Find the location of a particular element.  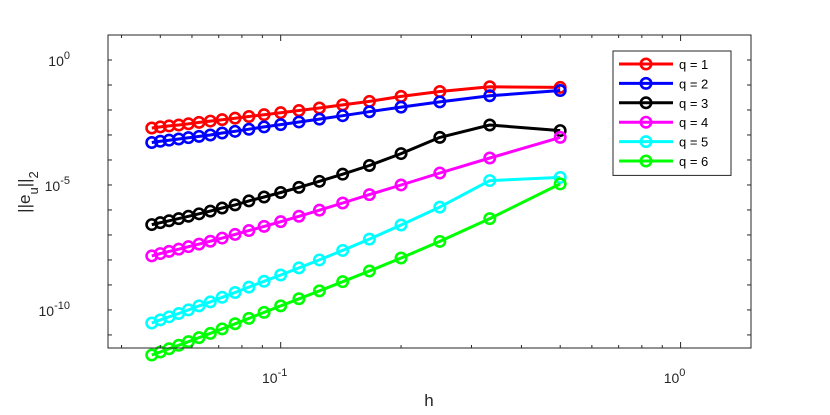

legend-box is located at coordinates (672, 113).